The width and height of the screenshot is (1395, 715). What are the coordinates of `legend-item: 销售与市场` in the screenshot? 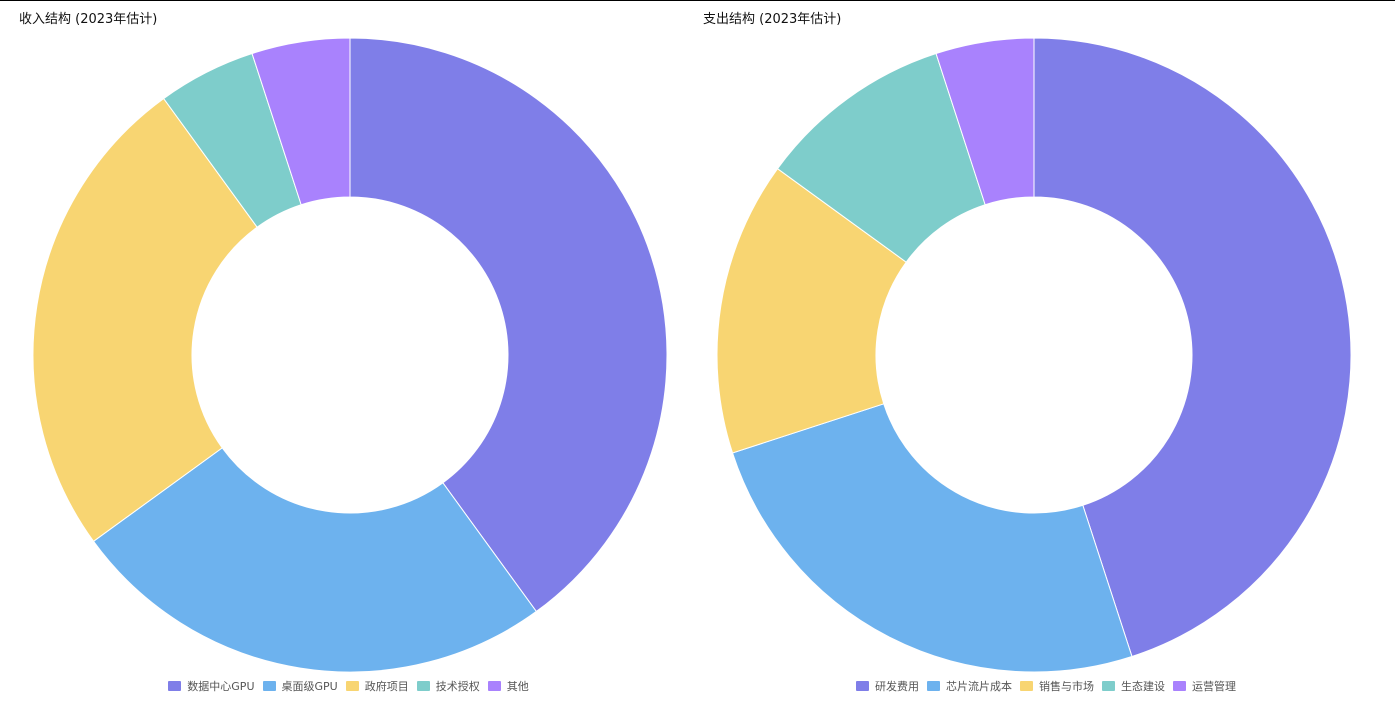 It's located at (1057, 686).